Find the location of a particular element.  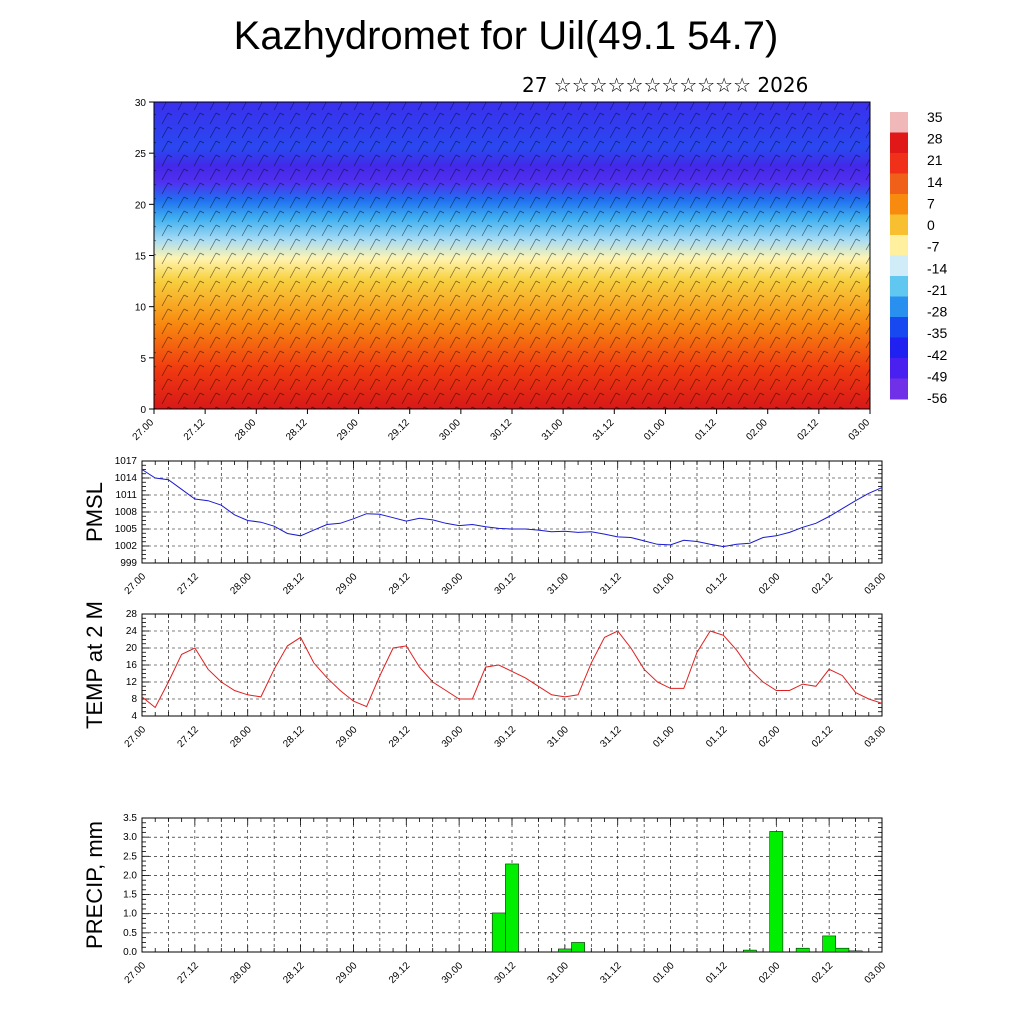

y-tick-label: 1.5 is located at coordinates (130, 895).